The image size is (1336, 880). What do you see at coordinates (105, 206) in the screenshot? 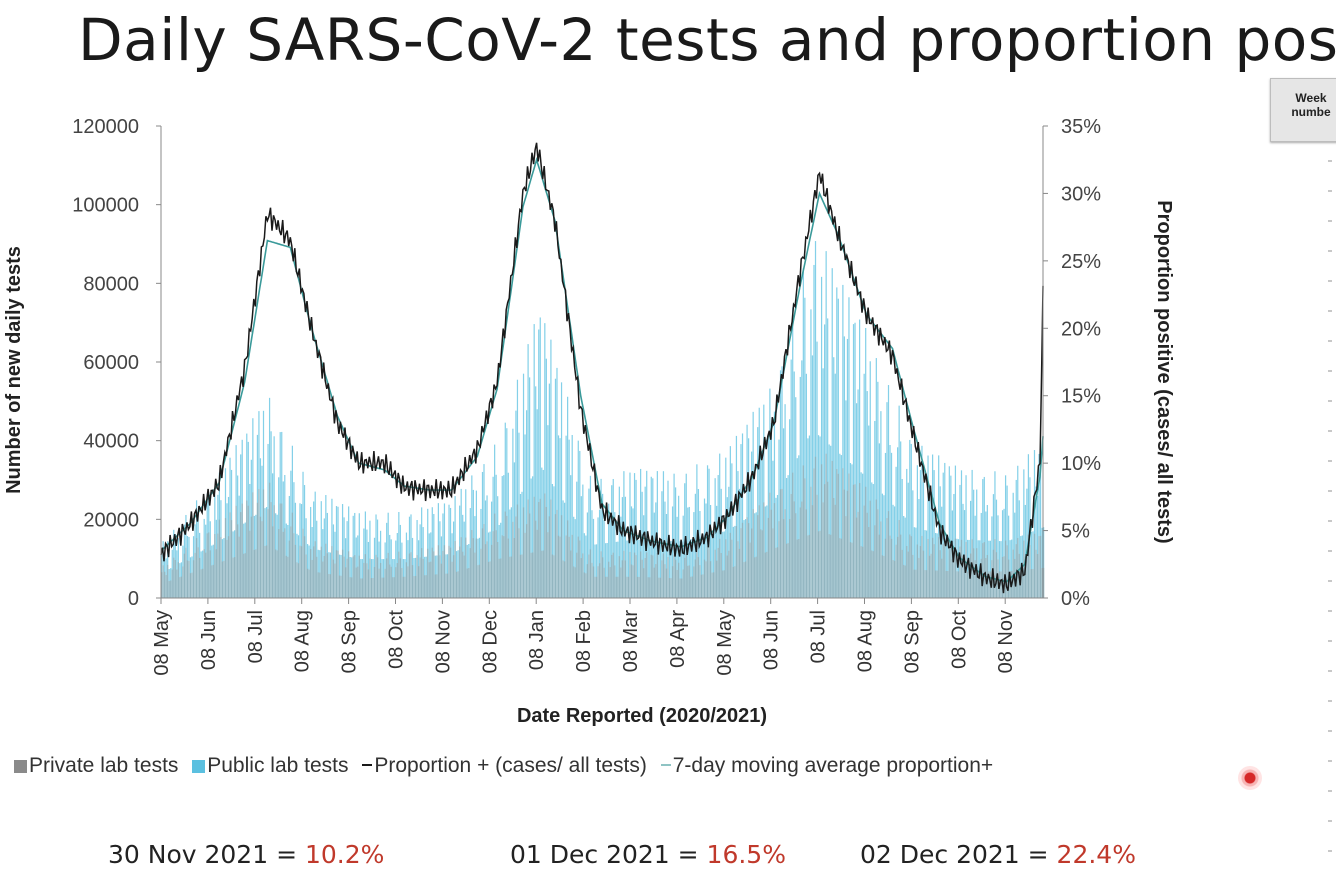
I see `y-tick-label: 100000` at bounding box center [105, 206].